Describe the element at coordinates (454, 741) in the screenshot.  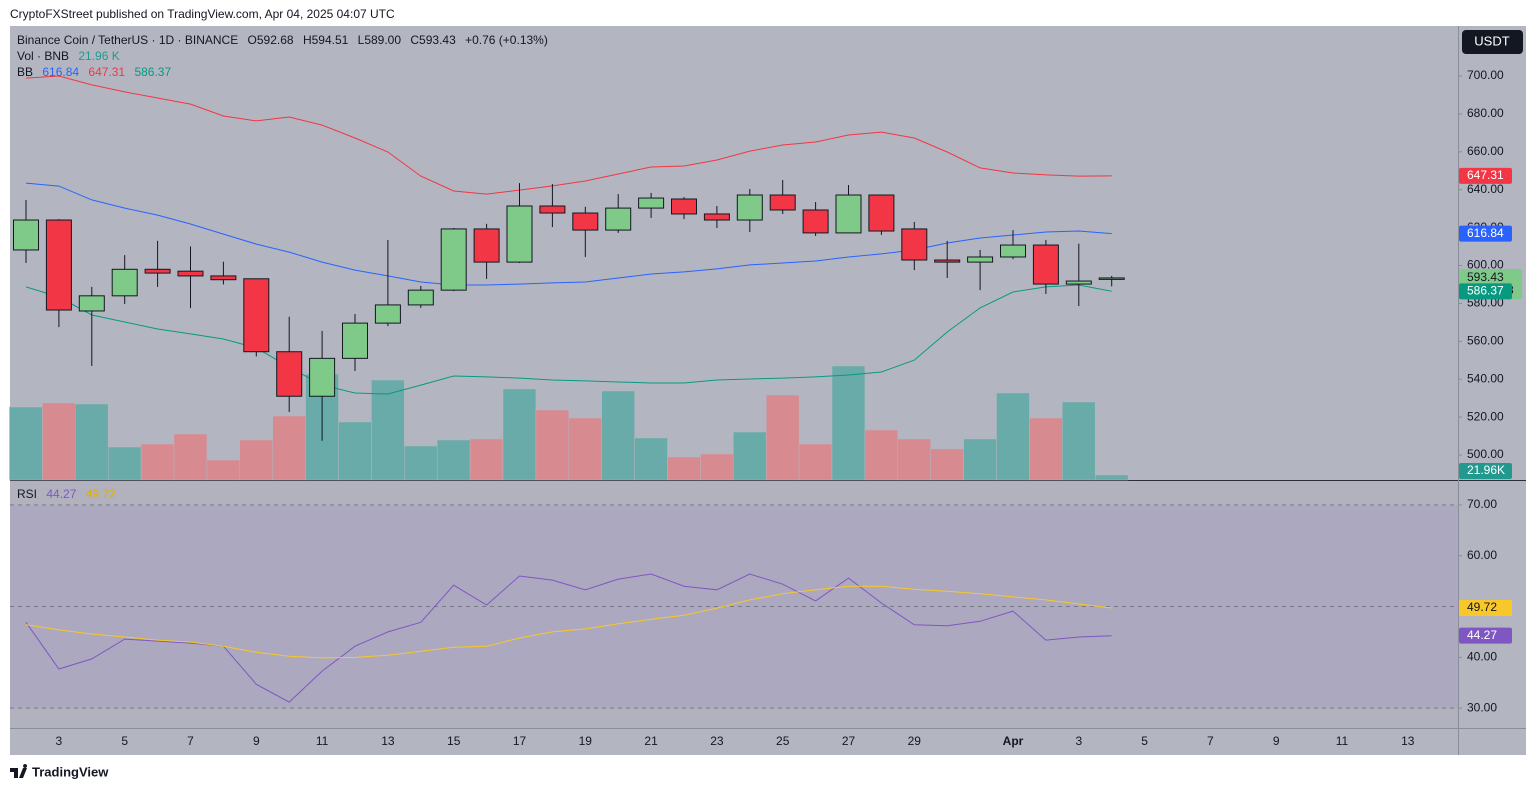
I see `x-tick-label: 15` at that location.